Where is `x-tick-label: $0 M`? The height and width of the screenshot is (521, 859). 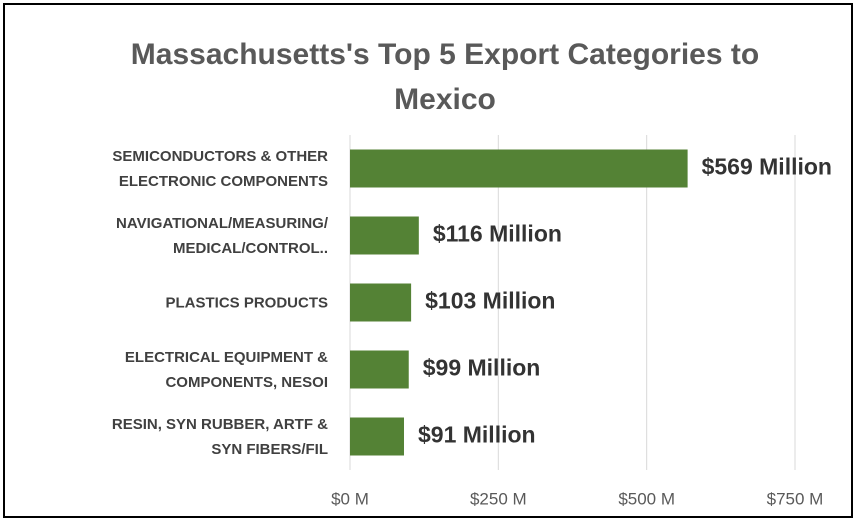
x-tick-label: $0 M is located at coordinates (350, 498).